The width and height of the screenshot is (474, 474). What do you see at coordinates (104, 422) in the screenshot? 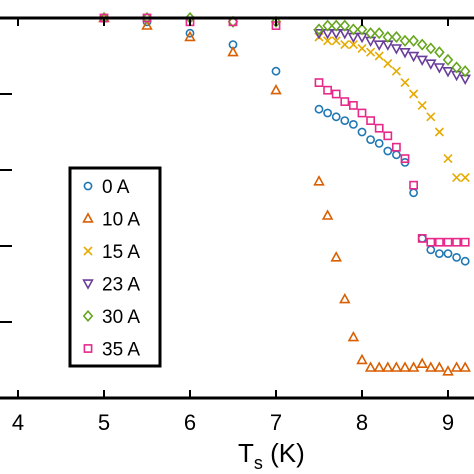
I see `x-tick-label: 5` at bounding box center [104, 422].